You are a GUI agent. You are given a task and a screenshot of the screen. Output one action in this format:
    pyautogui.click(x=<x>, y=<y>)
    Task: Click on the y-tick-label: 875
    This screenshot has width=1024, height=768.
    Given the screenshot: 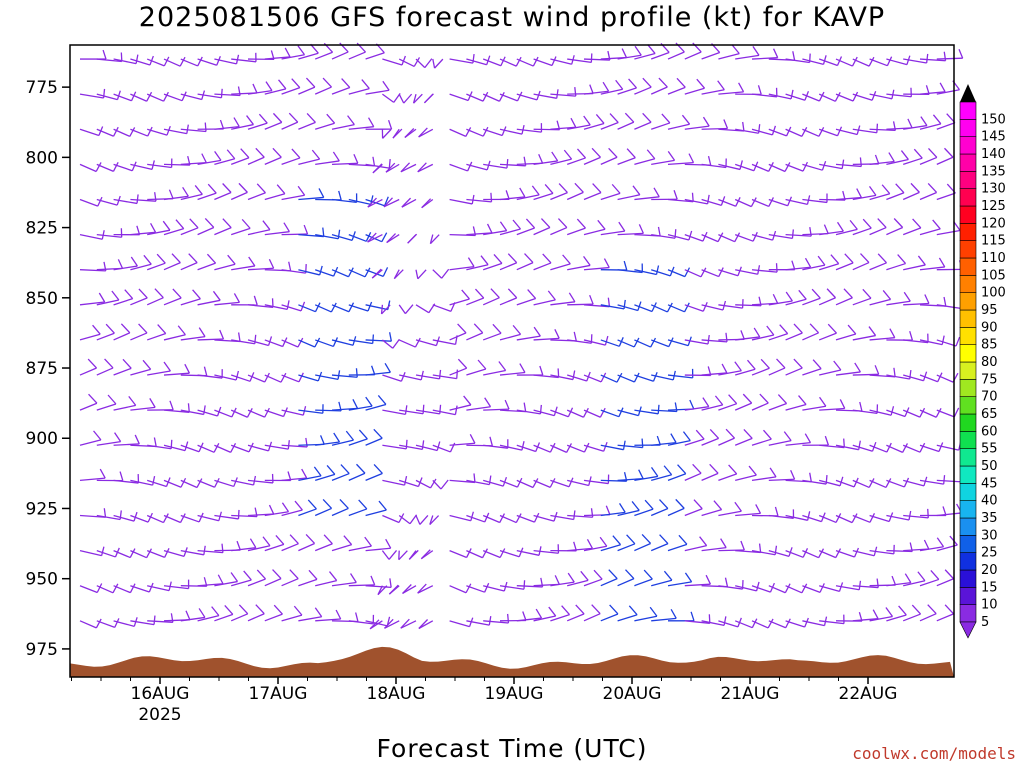 What is the action you would take?
    pyautogui.click(x=42, y=369)
    